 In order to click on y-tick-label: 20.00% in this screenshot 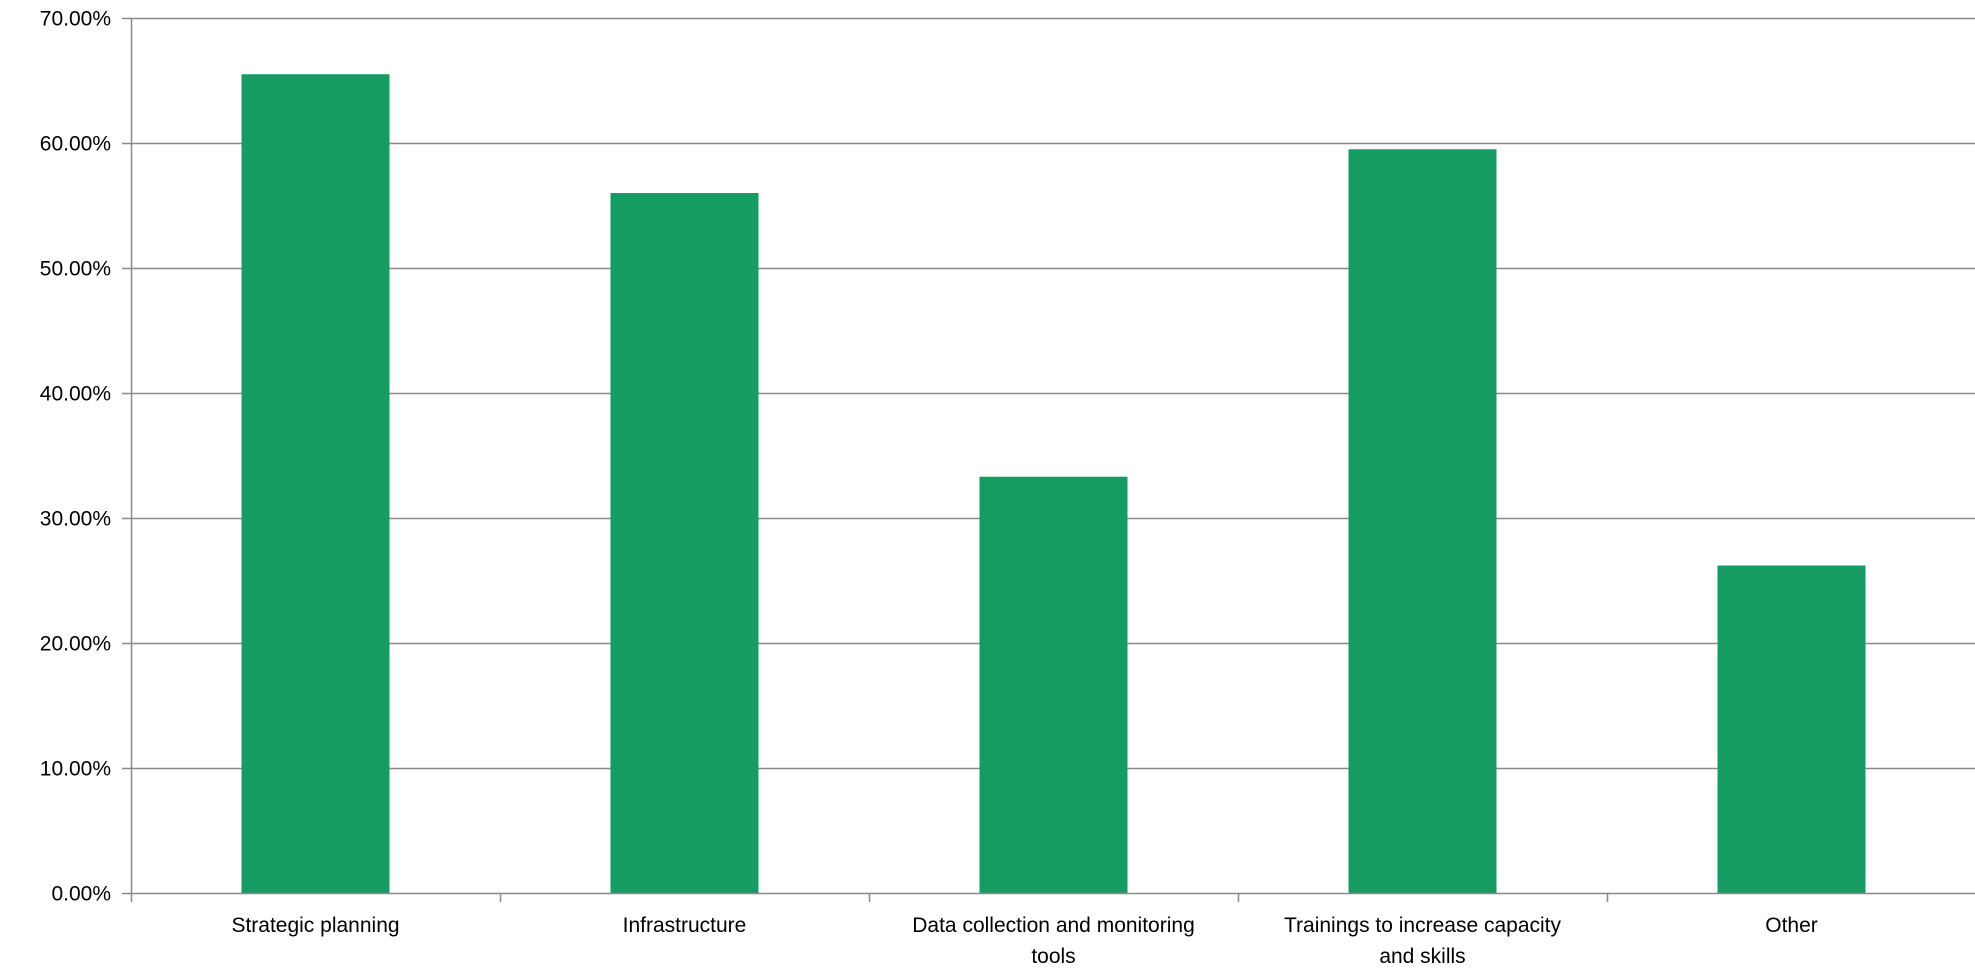, I will do `click(75, 644)`.